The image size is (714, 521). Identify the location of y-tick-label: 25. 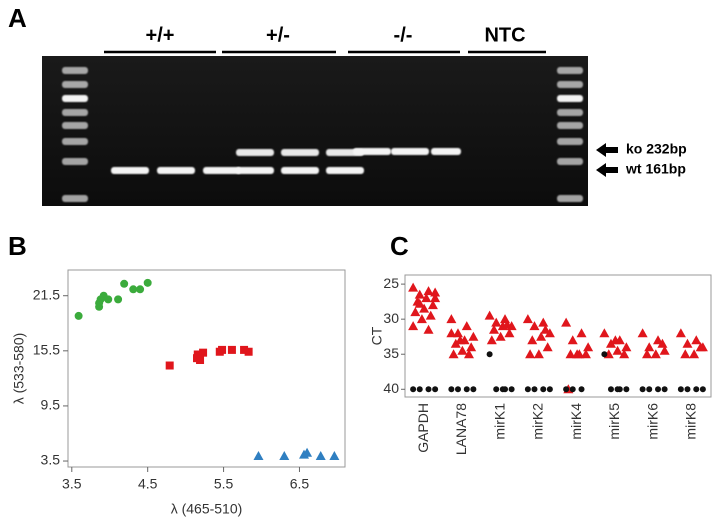
(391, 283).